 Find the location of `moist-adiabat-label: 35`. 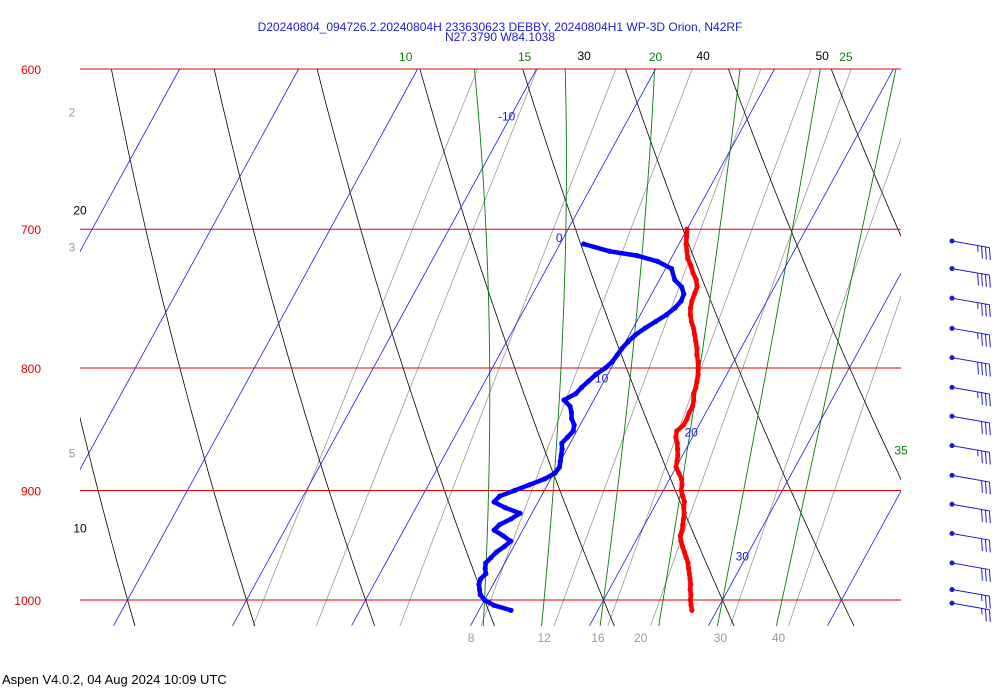

moist-adiabat-label: 35 is located at coordinates (901, 450).